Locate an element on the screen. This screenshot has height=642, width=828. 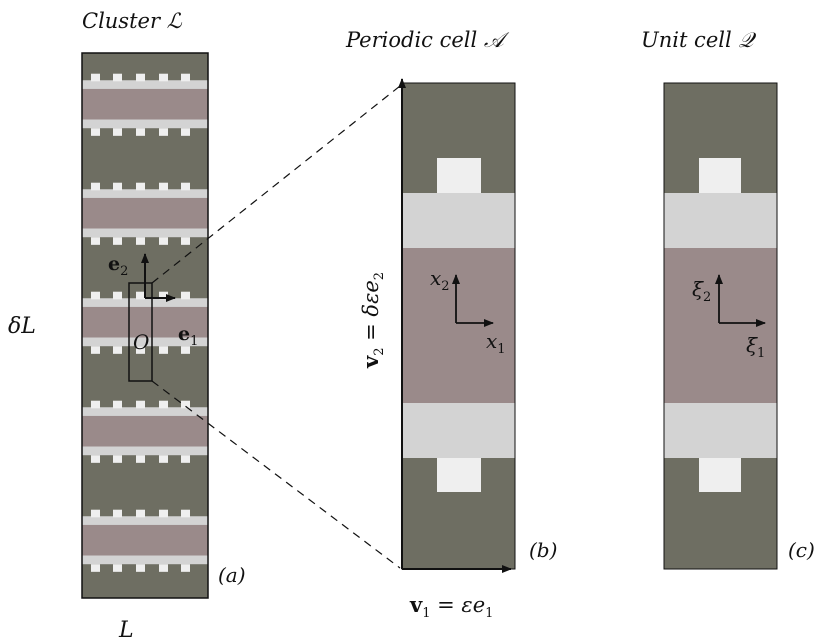
unit-top-inclusion is located at coordinates (720, 175).